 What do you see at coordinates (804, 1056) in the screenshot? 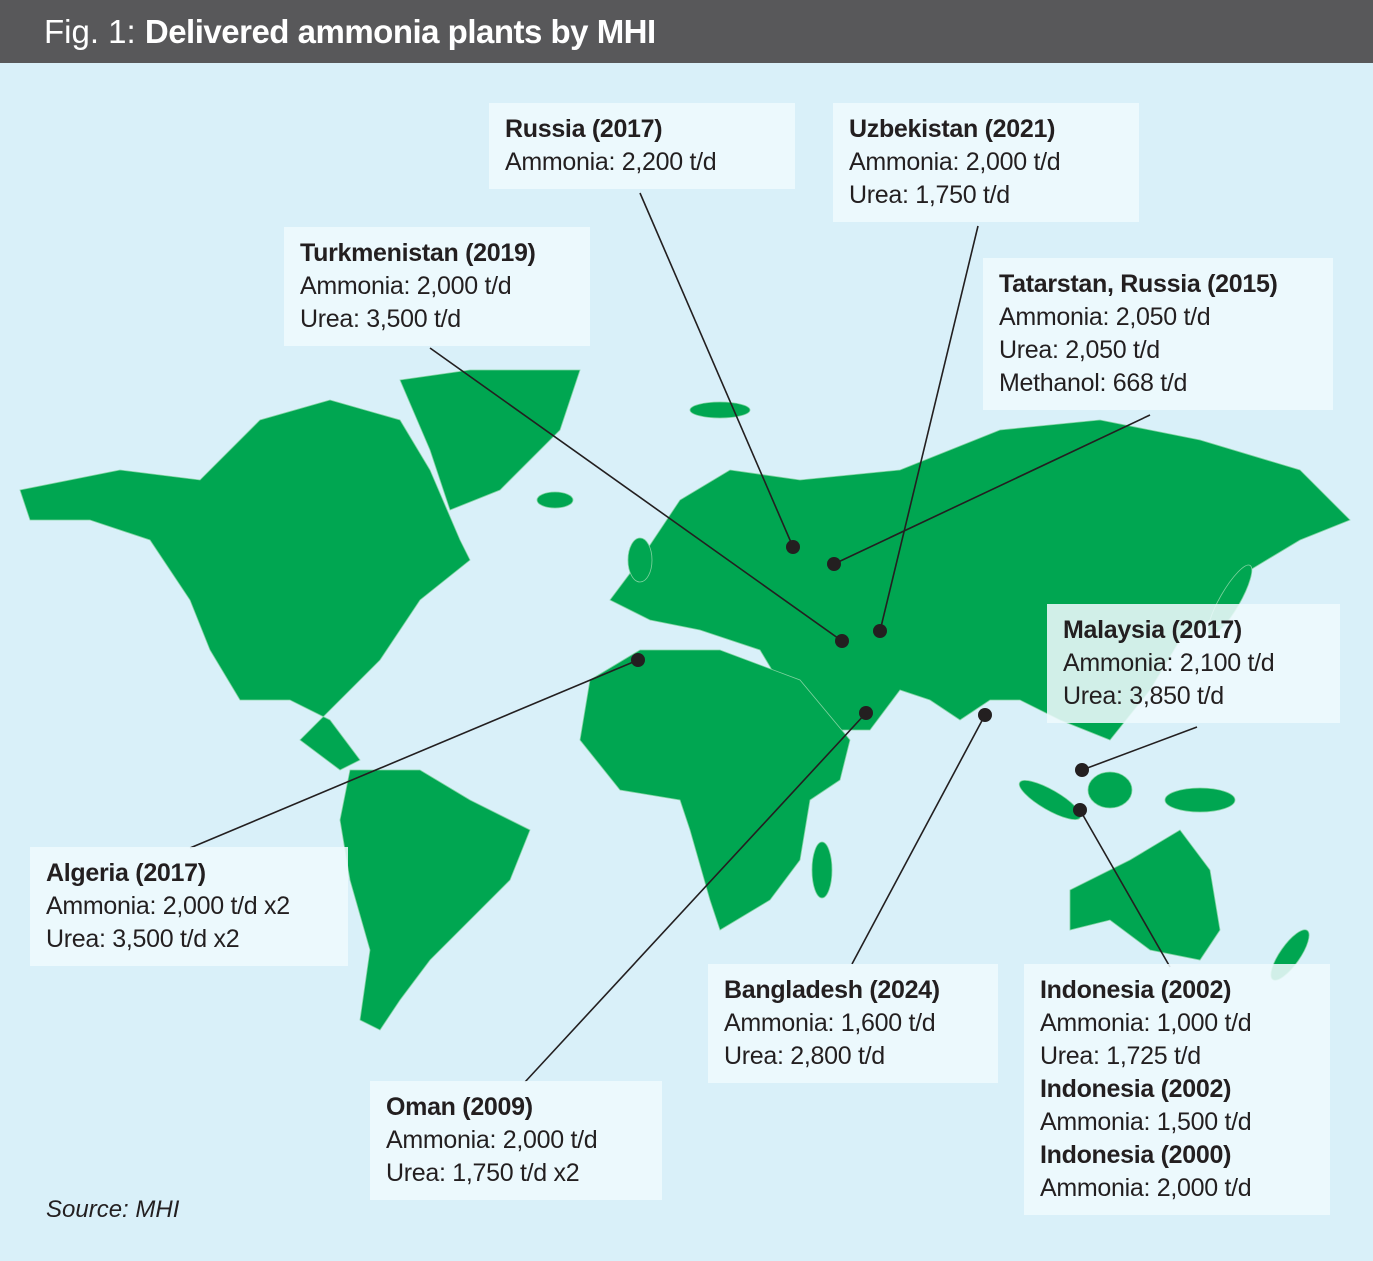
I see `callout-line: Urea: 2,800 t/d` at bounding box center [804, 1056].